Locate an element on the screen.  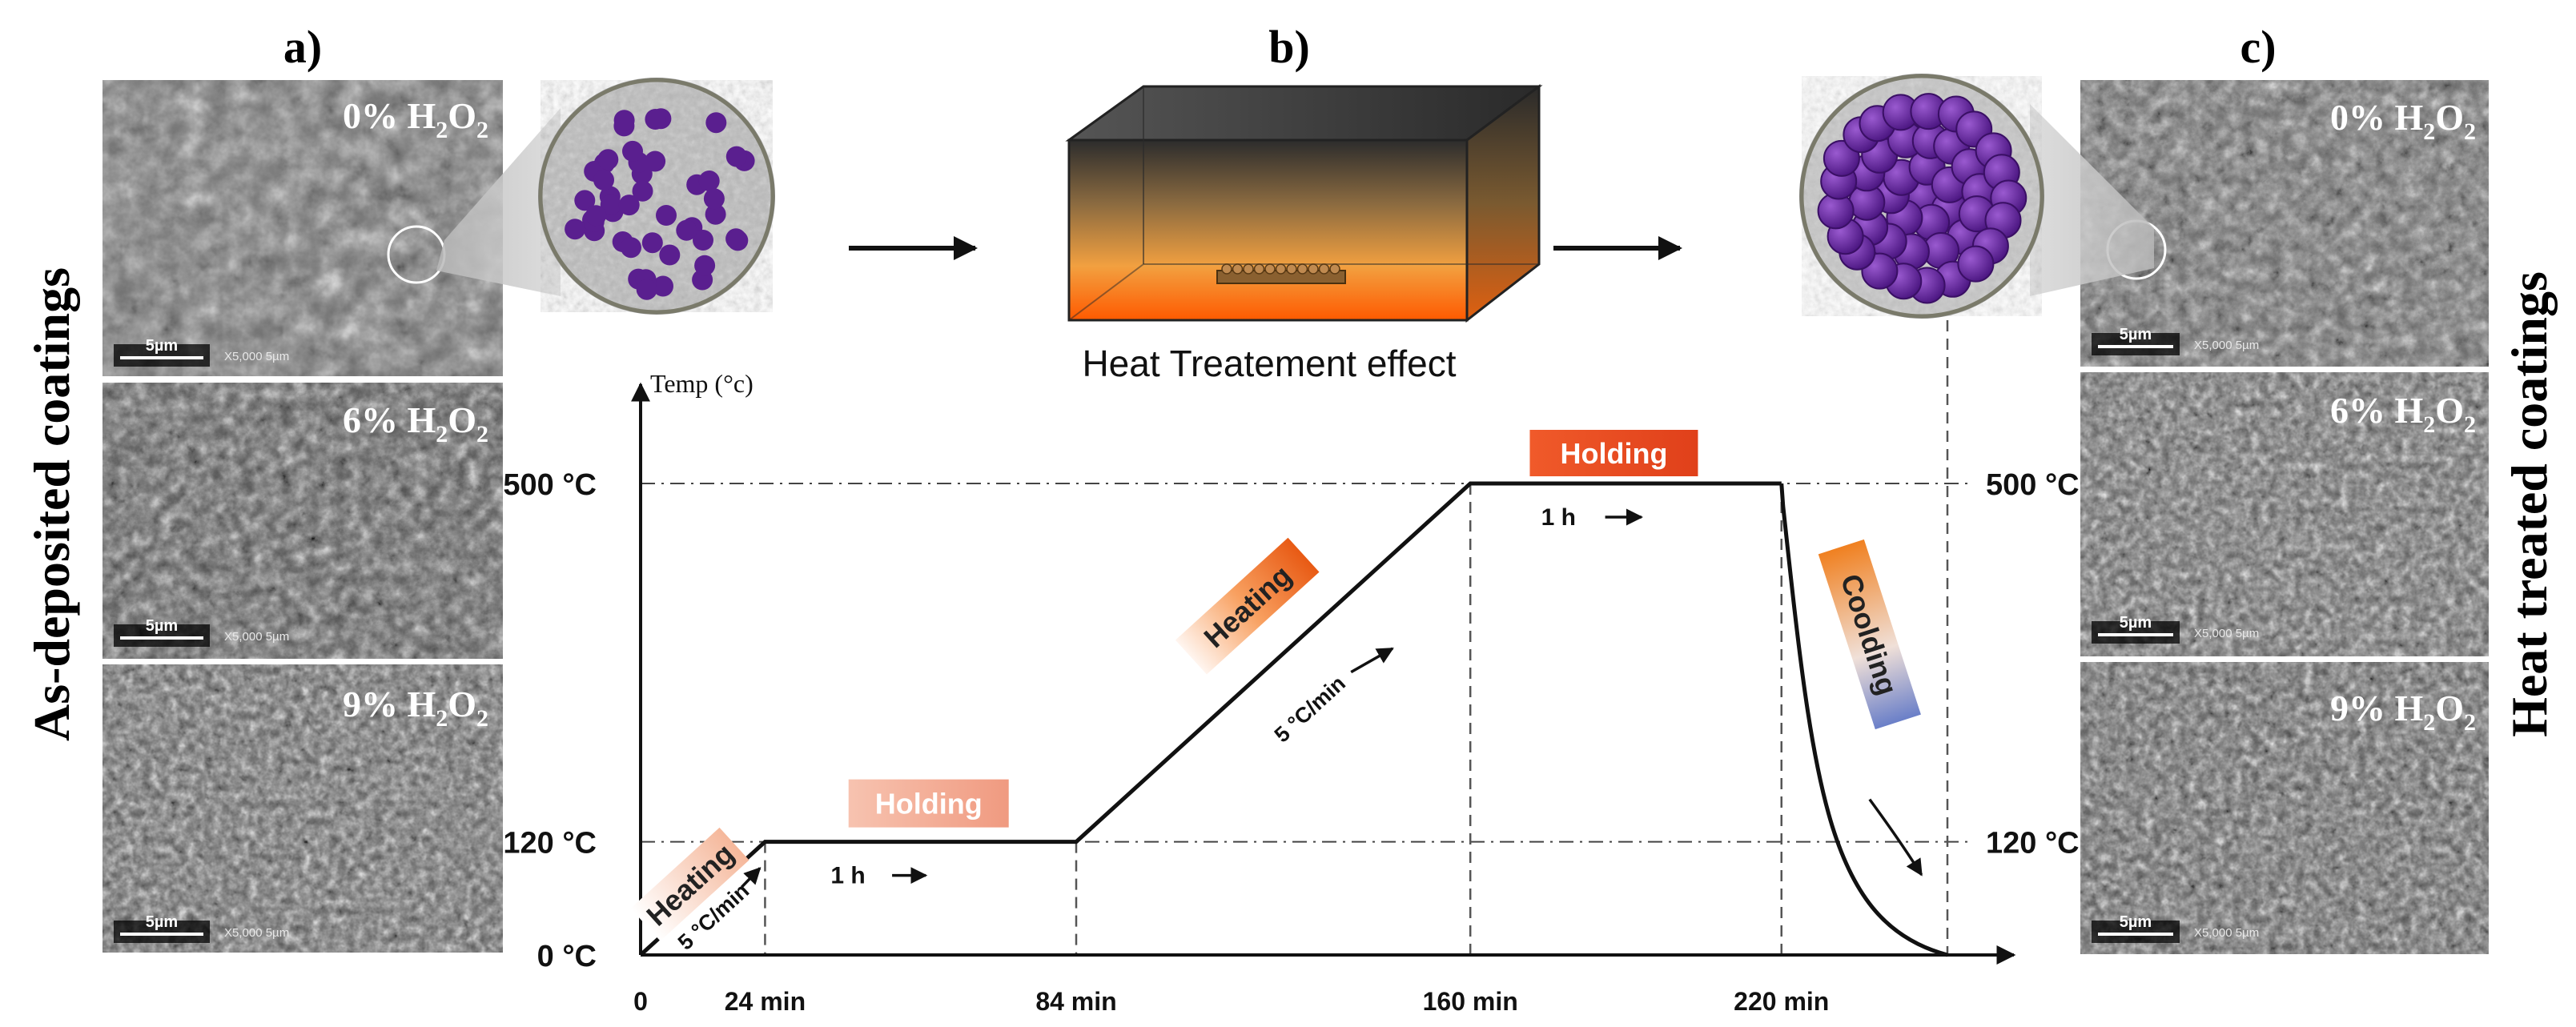
particle-disk-as-deposited is located at coordinates (656, 196).